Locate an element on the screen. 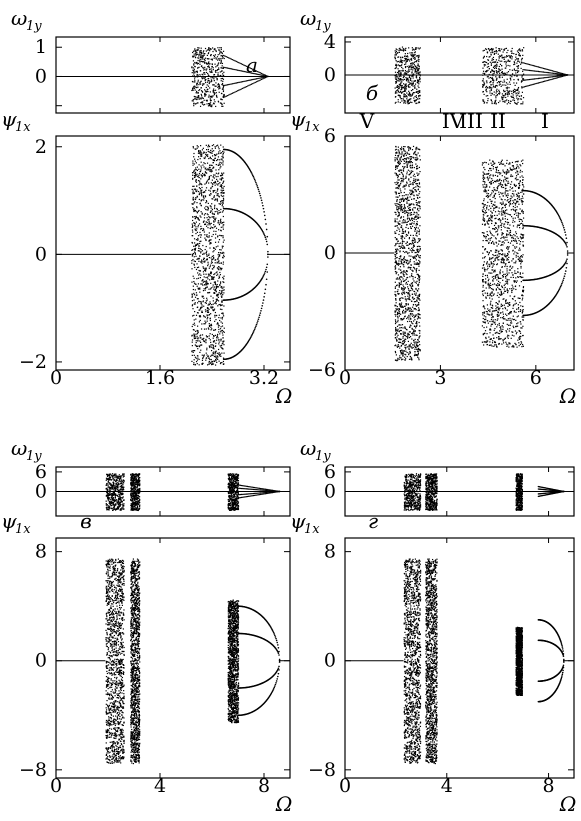 Image resolution: width=581 pixels, height=821 pixels. panel-label: в is located at coordinates (86, 521).